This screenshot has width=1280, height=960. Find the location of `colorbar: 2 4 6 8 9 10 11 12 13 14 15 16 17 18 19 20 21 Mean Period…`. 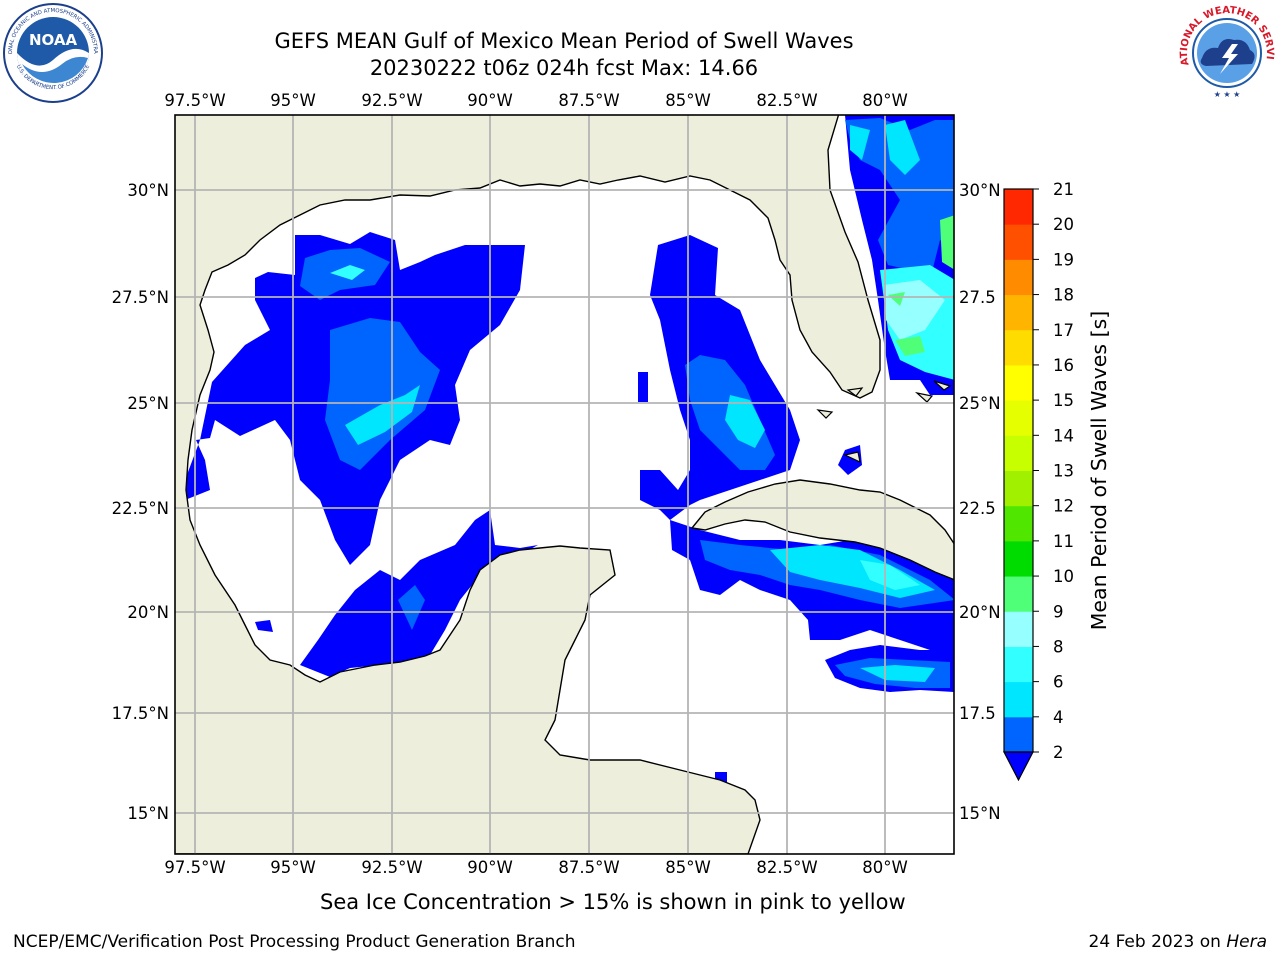

colorbar: 2 4 6 8 9 10 11 12 13 14 15 16 17 18 19 20 21 Mean Period… is located at coordinates (1057, 481).